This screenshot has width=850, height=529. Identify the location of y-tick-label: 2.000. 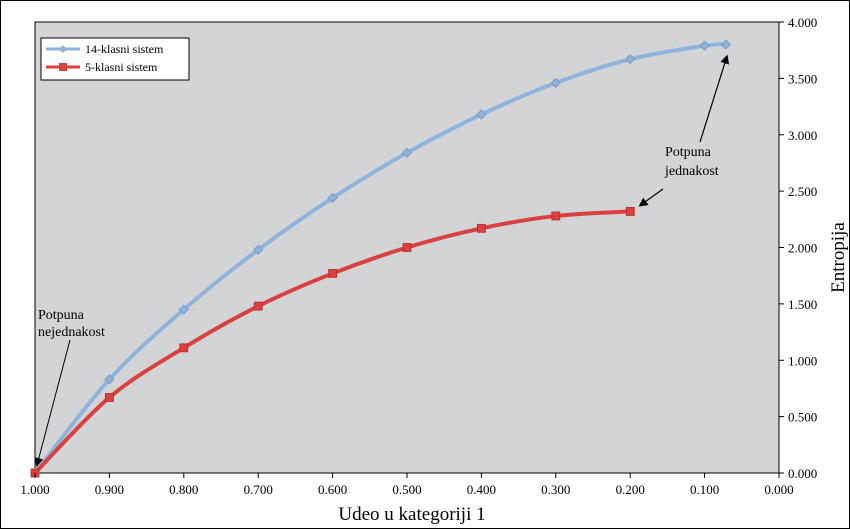
(802, 248).